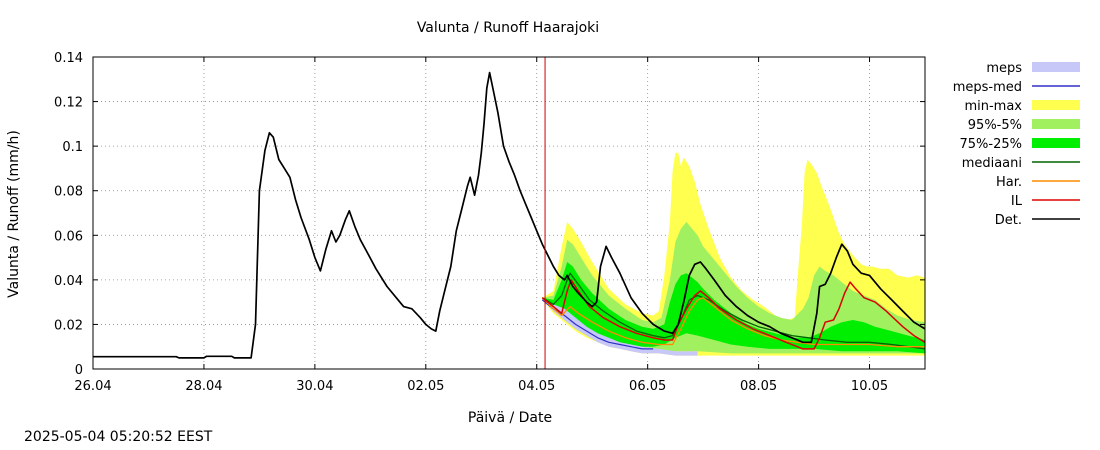  I want to click on legend-label: Har., so click(1009, 182).